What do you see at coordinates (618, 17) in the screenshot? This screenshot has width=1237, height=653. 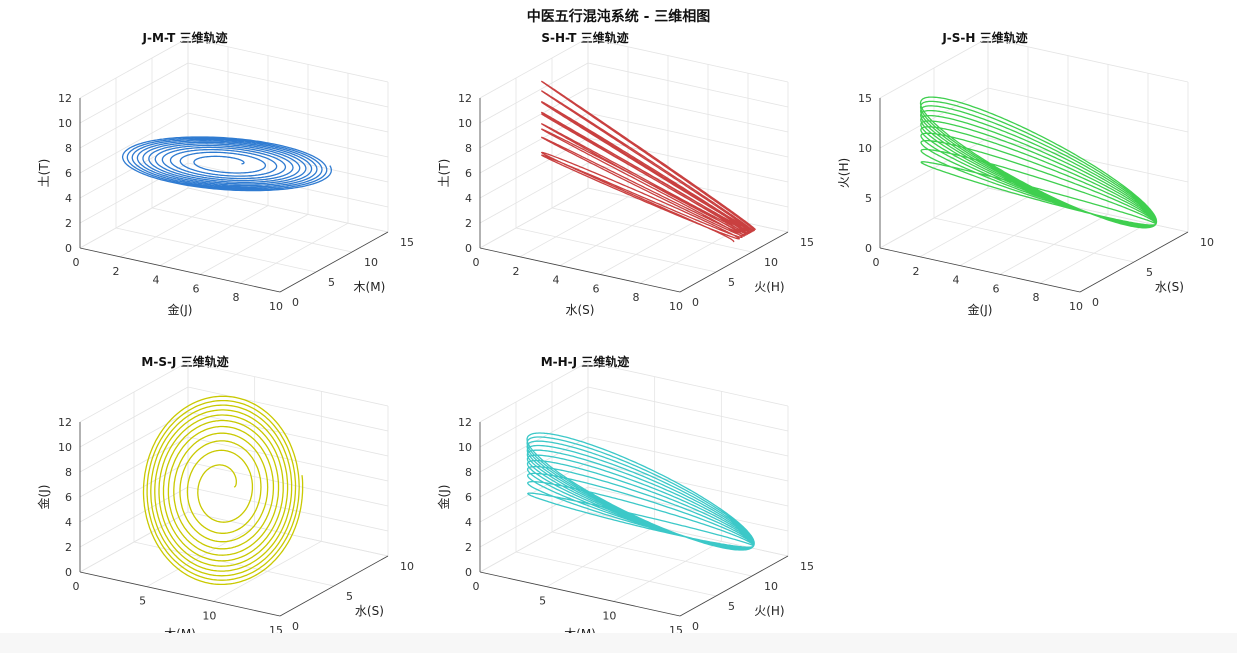 I see `figure-title: 中医五行混沌系统 - 三维相图` at bounding box center [618, 17].